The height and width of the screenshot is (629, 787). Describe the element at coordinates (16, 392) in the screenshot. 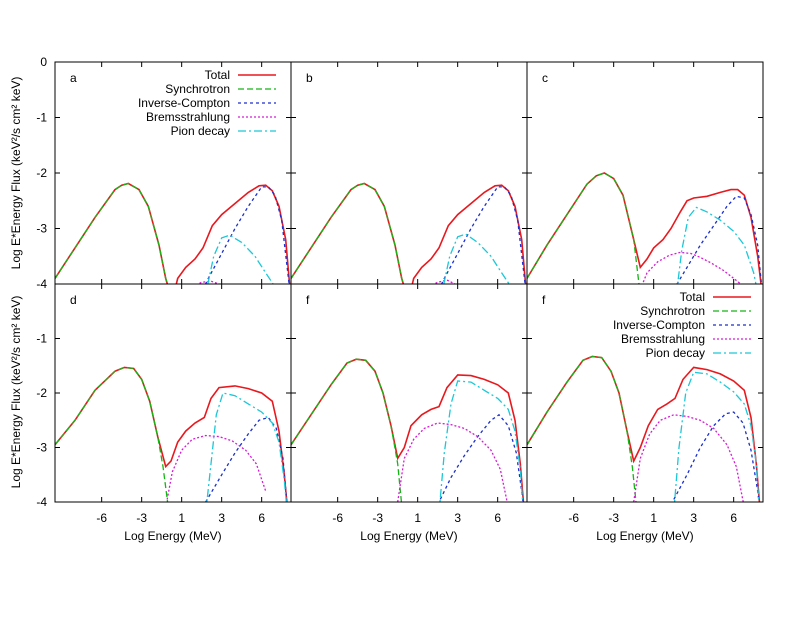

I see `y-axis-label-row-2: Log E*Energy Flux (keV²/s cm² keV)` at that location.